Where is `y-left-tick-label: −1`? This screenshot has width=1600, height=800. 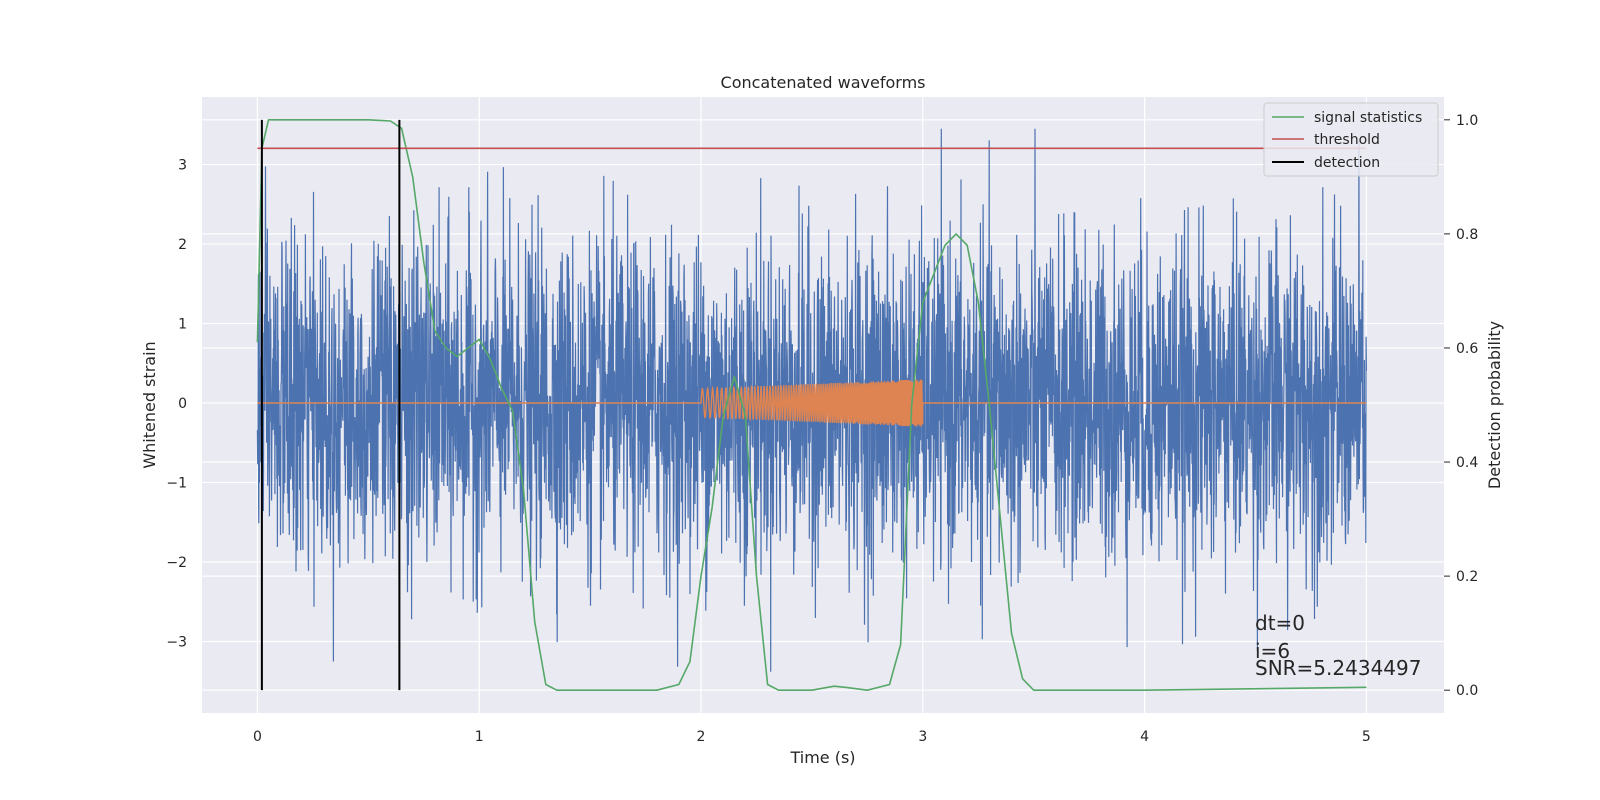
y-left-tick-label: −1 is located at coordinates (176, 483).